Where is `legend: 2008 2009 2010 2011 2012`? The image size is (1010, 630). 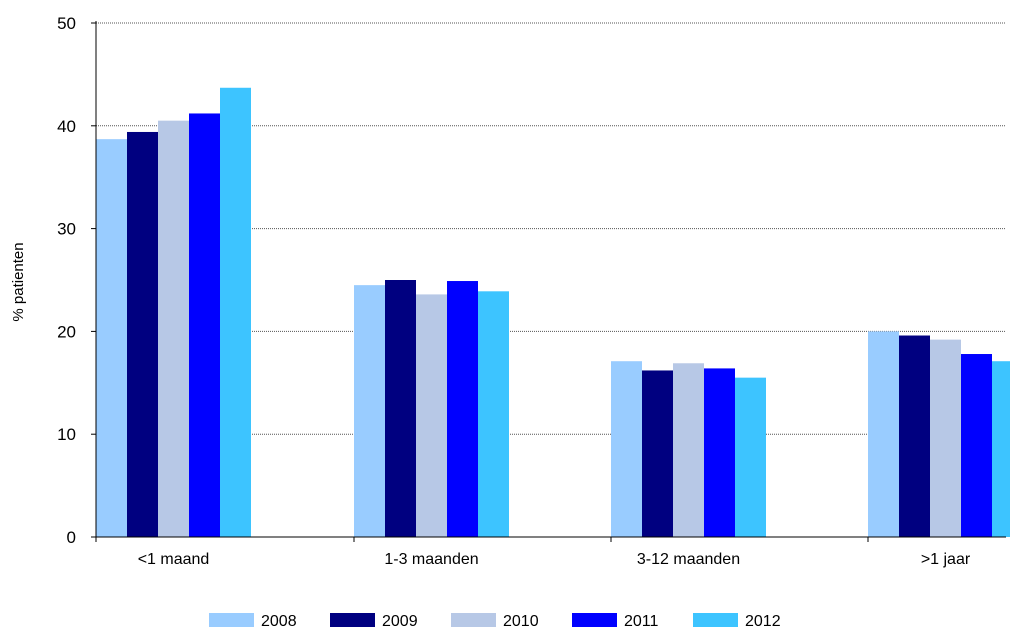 legend: 2008 2009 2010 2011 2012 is located at coordinates (495, 621).